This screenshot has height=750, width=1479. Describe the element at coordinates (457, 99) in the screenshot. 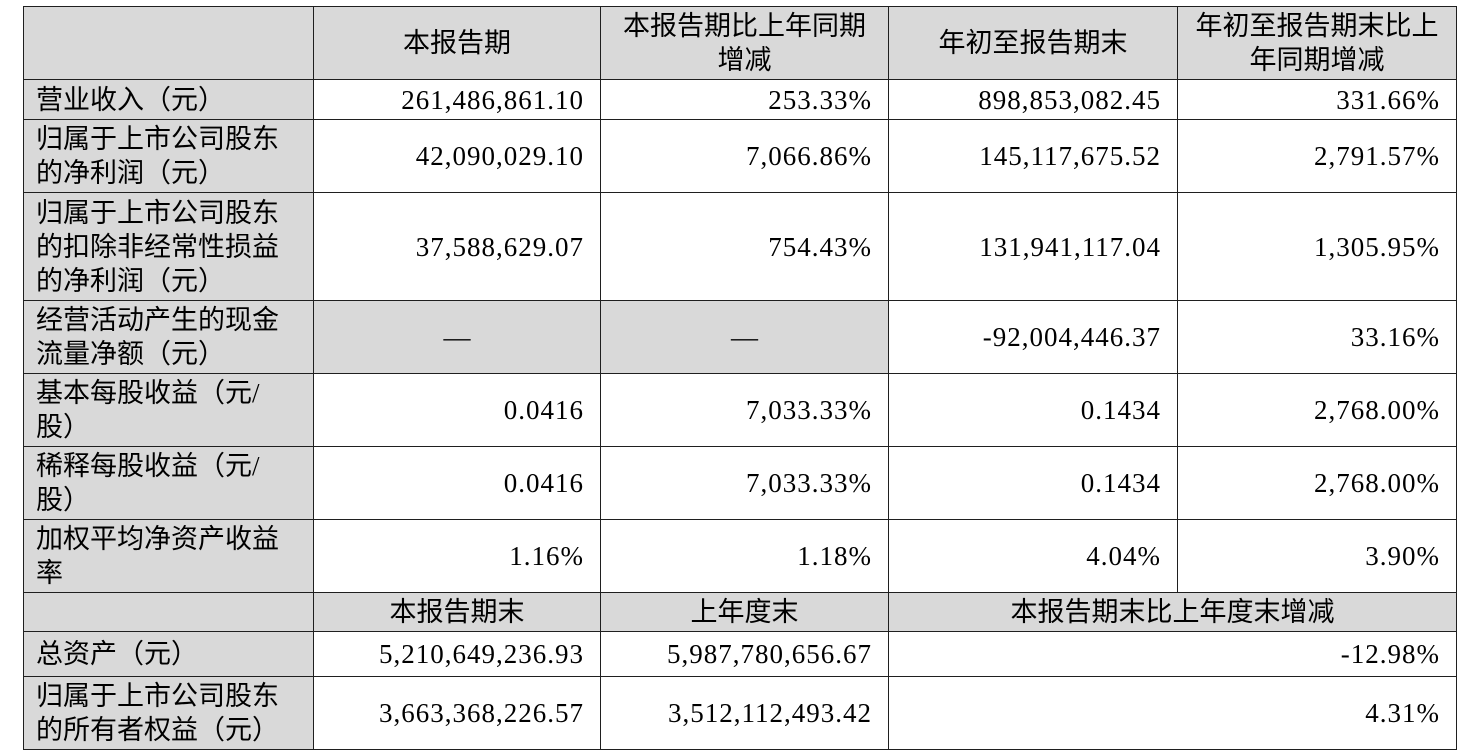

I see `value-cell: 261,486,861.10` at that location.